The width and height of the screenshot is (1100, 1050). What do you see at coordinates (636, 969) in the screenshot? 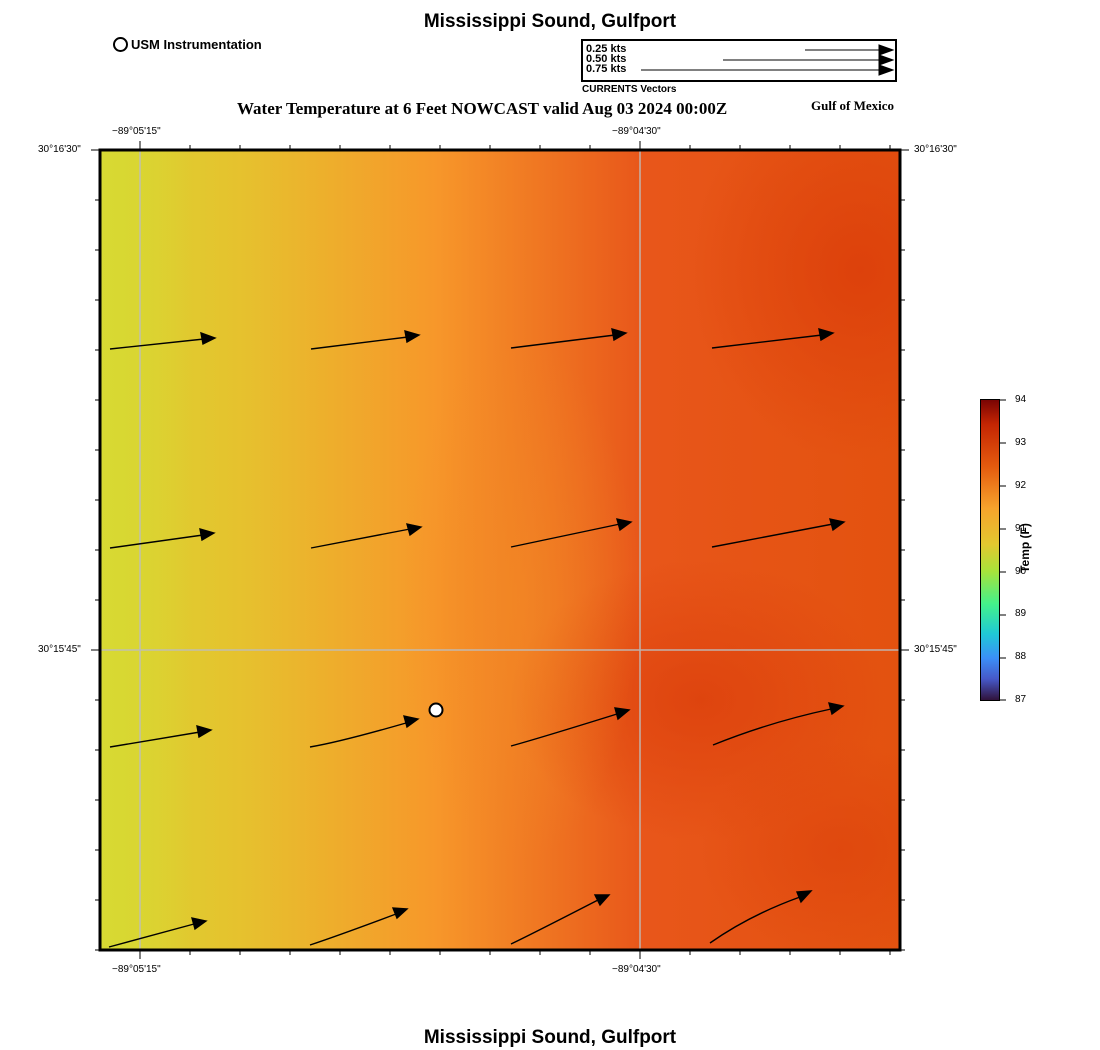
I see `lon-label-bottom-2: −89°04'30"` at bounding box center [636, 969].